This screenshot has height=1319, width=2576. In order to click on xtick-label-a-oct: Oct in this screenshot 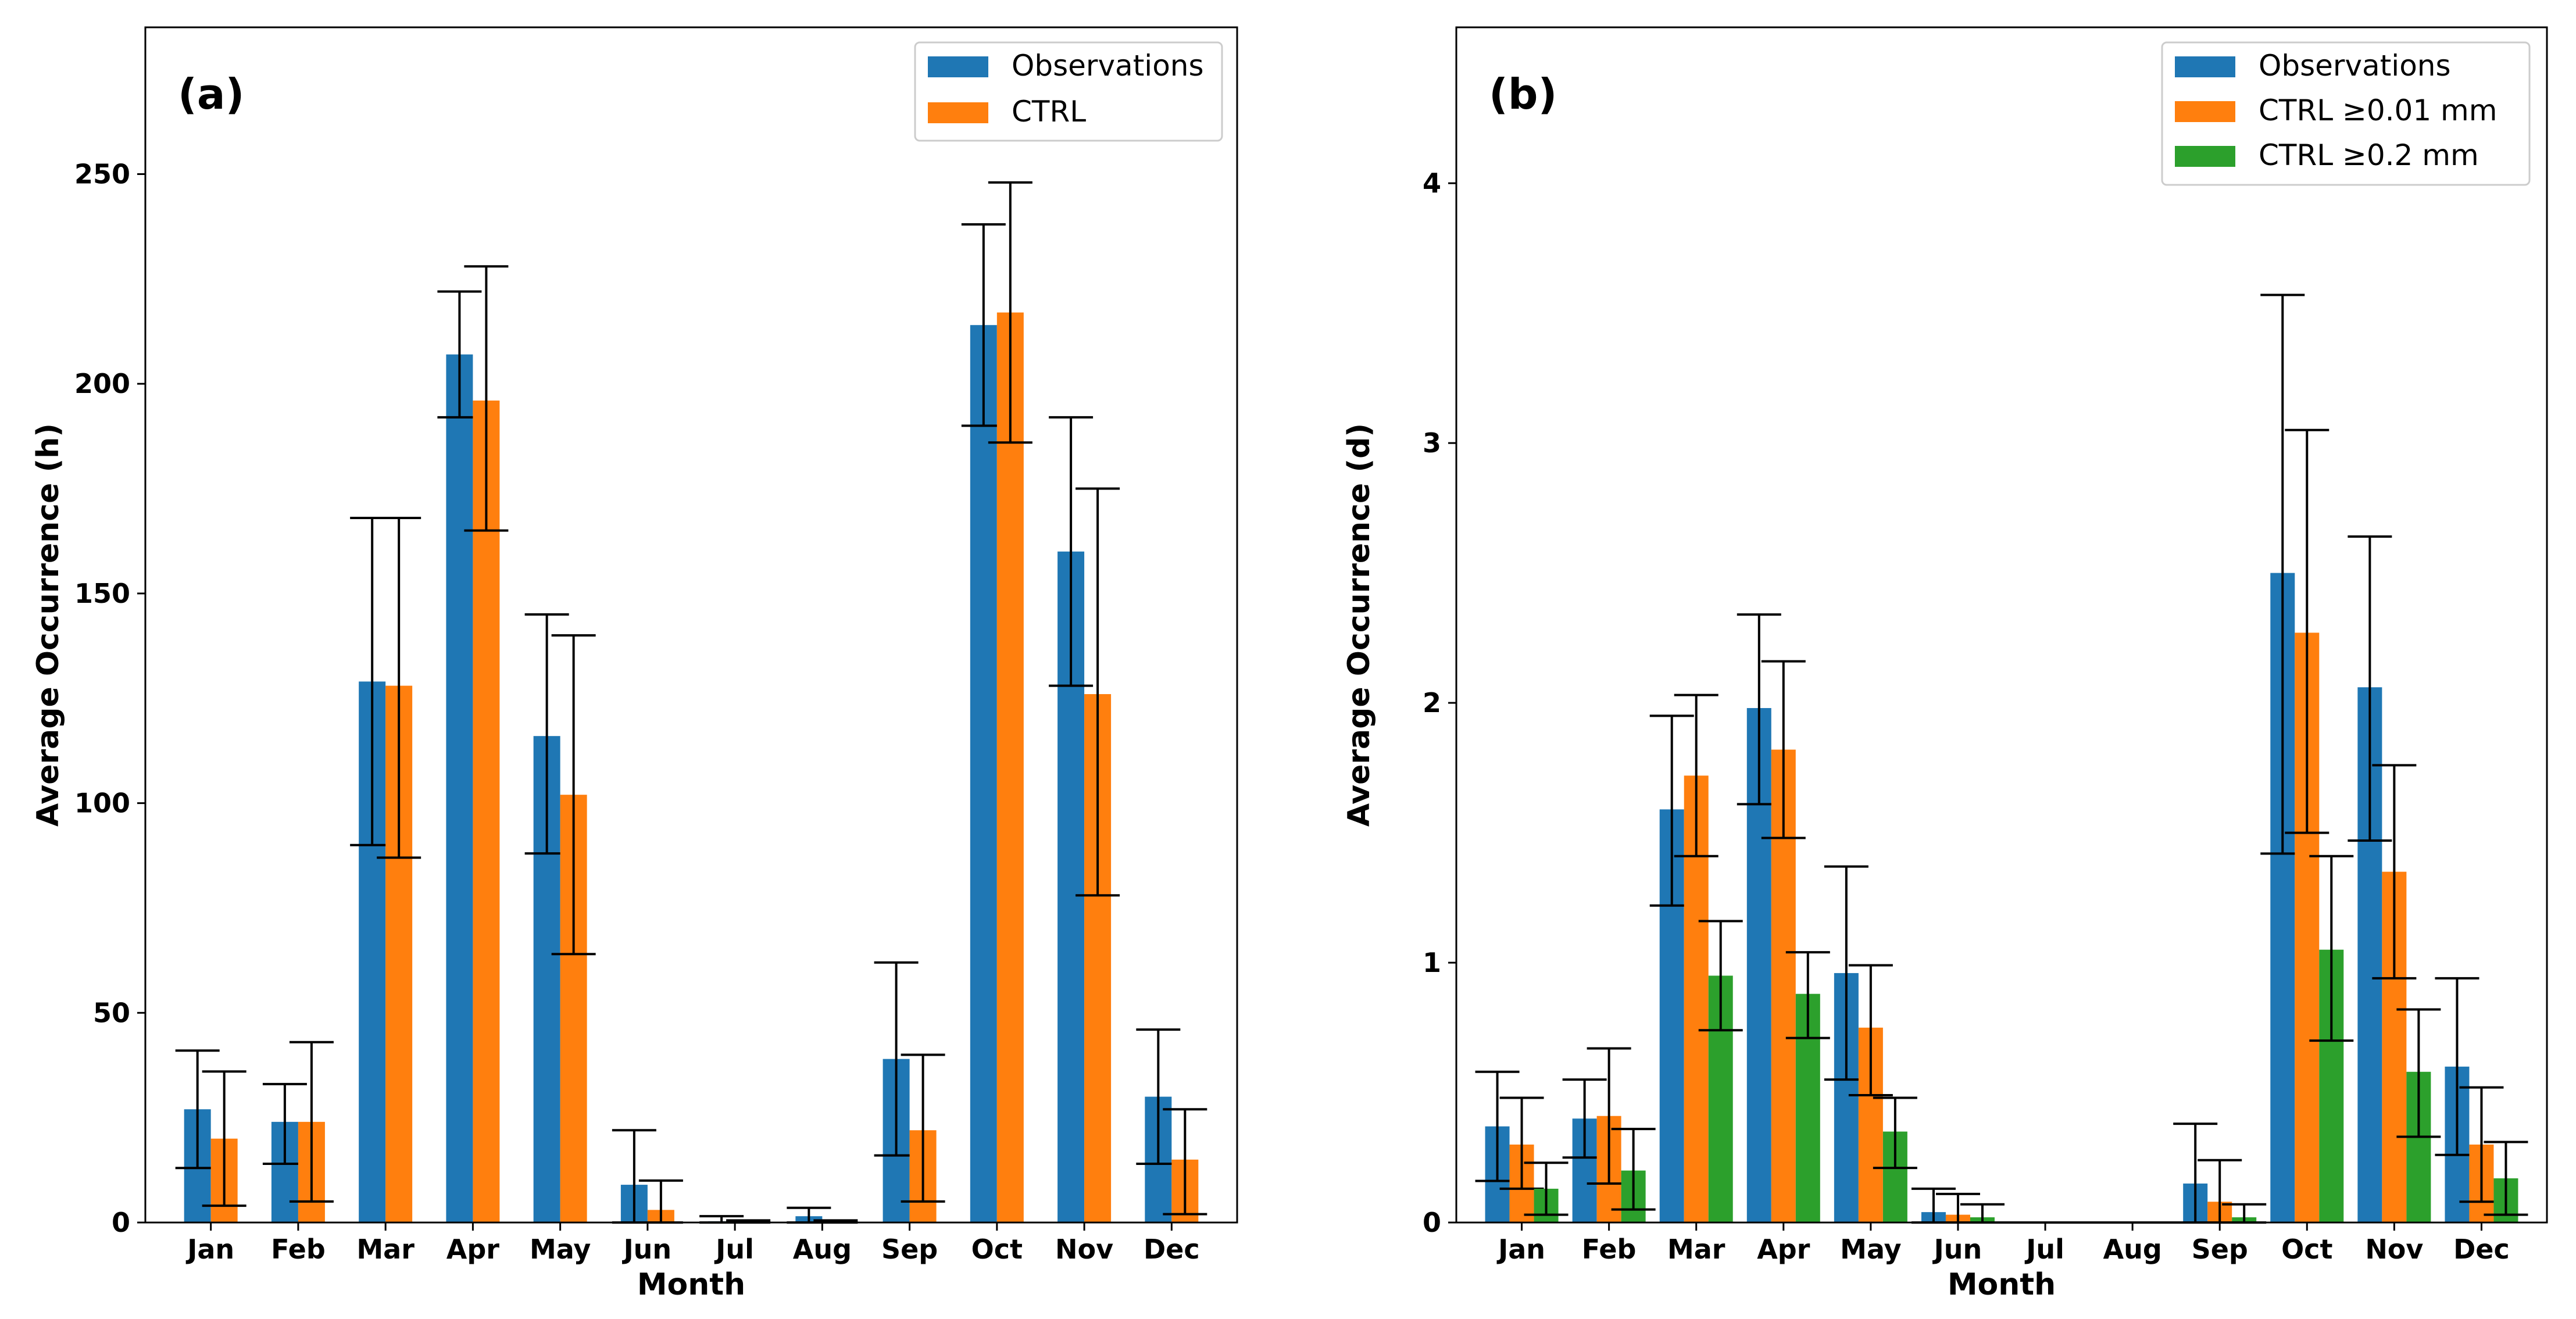, I will do `click(997, 1249)`.